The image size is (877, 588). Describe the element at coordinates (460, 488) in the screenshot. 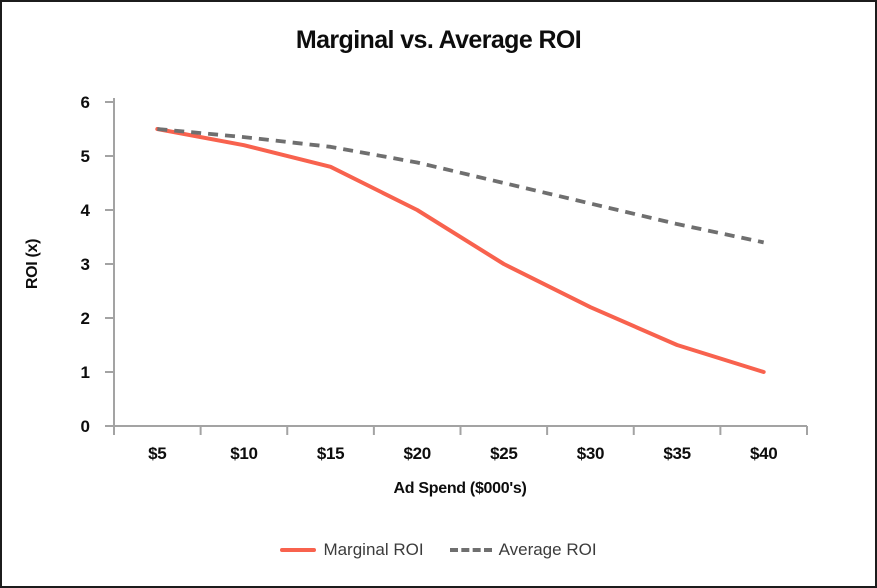

I see `x-axis-title: Ad Spend ($000's)` at that location.